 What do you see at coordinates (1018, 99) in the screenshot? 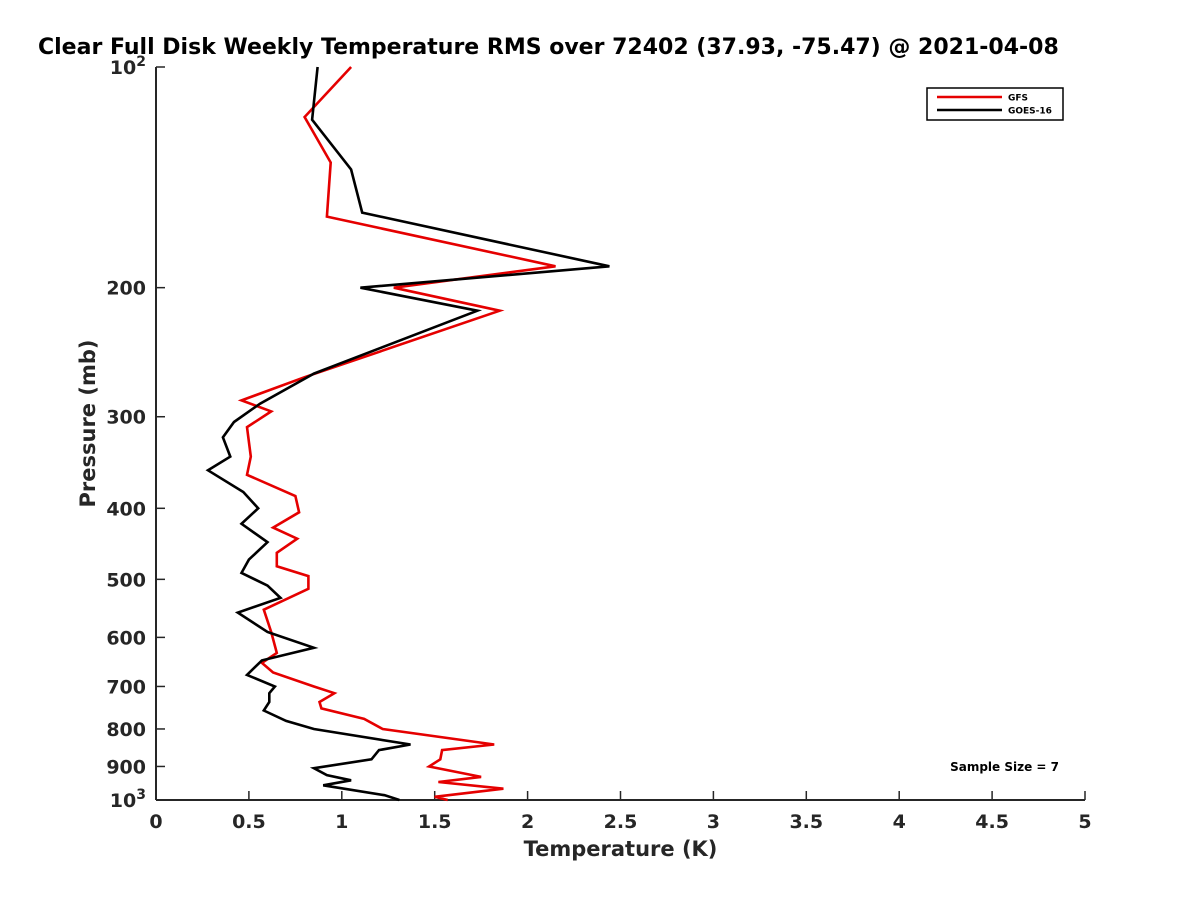
I see `legend-label: GFS` at bounding box center [1018, 99].